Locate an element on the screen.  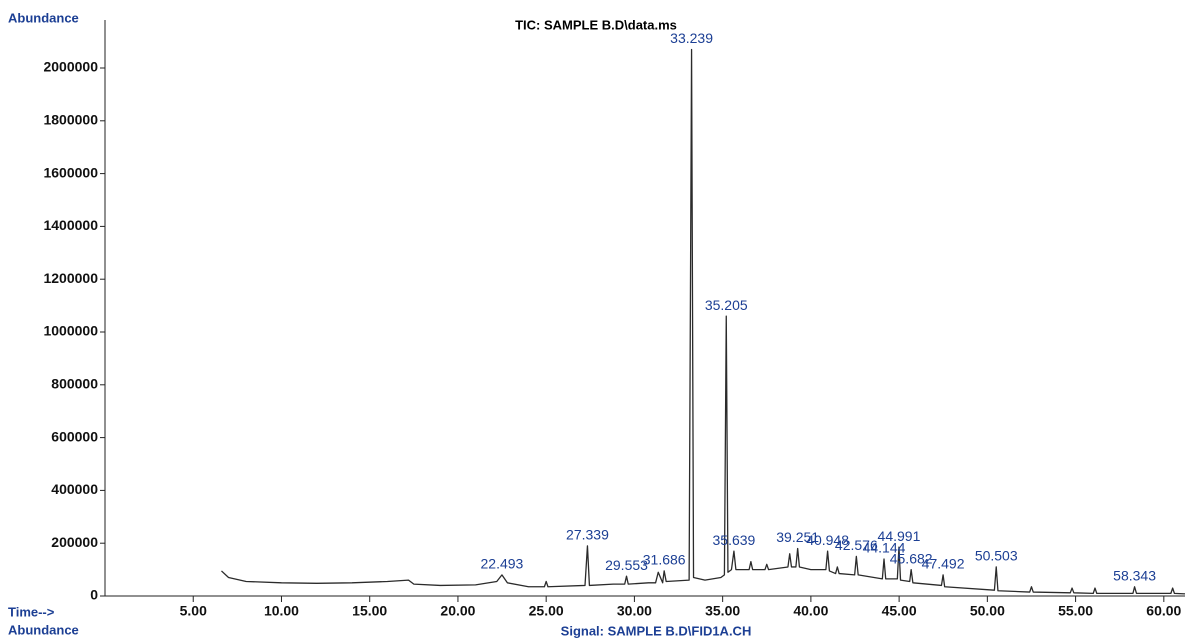
y-tick-label: 1200000 is located at coordinates (70, 278).